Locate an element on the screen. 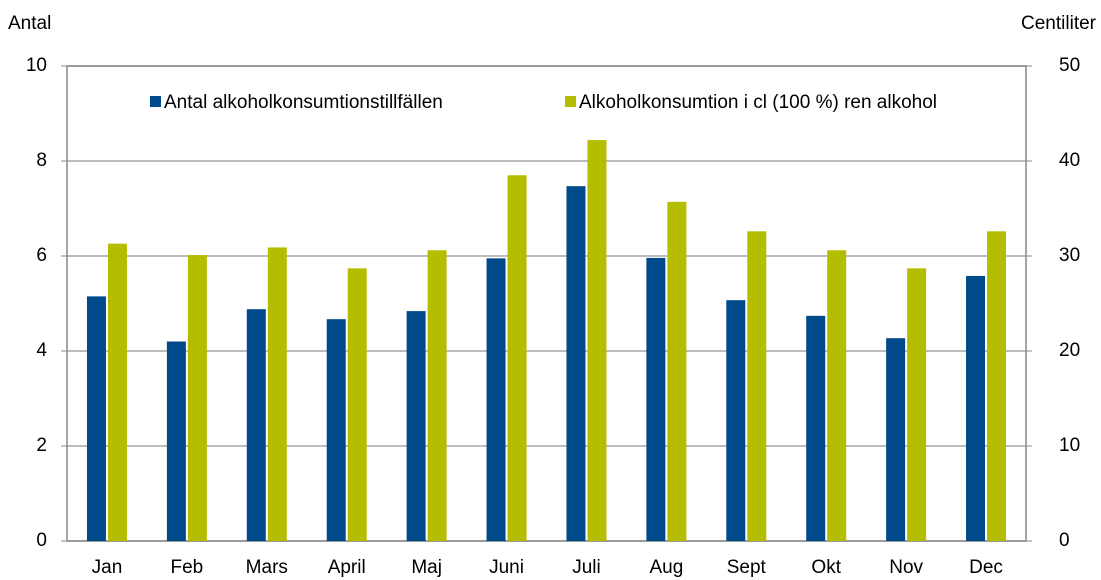 This screenshot has width=1101, height=580. y2-axis-title: Centiliter is located at coordinates (1059, 23).